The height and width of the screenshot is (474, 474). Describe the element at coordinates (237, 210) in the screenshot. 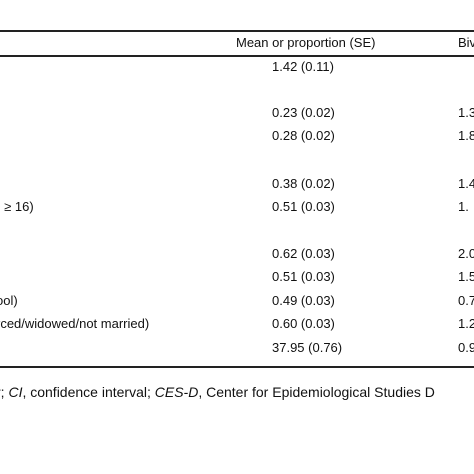

I see `table-row: • ≥ 16) 0.51 (0.03) 1.` at that location.